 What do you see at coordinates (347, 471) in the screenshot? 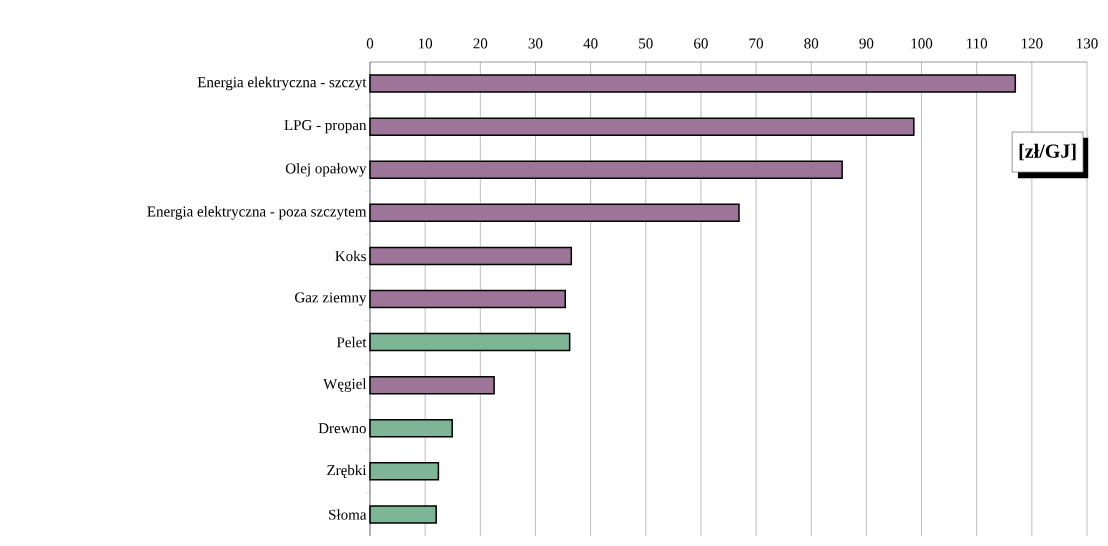
I see `y-tick-label: Zrębki` at bounding box center [347, 471].